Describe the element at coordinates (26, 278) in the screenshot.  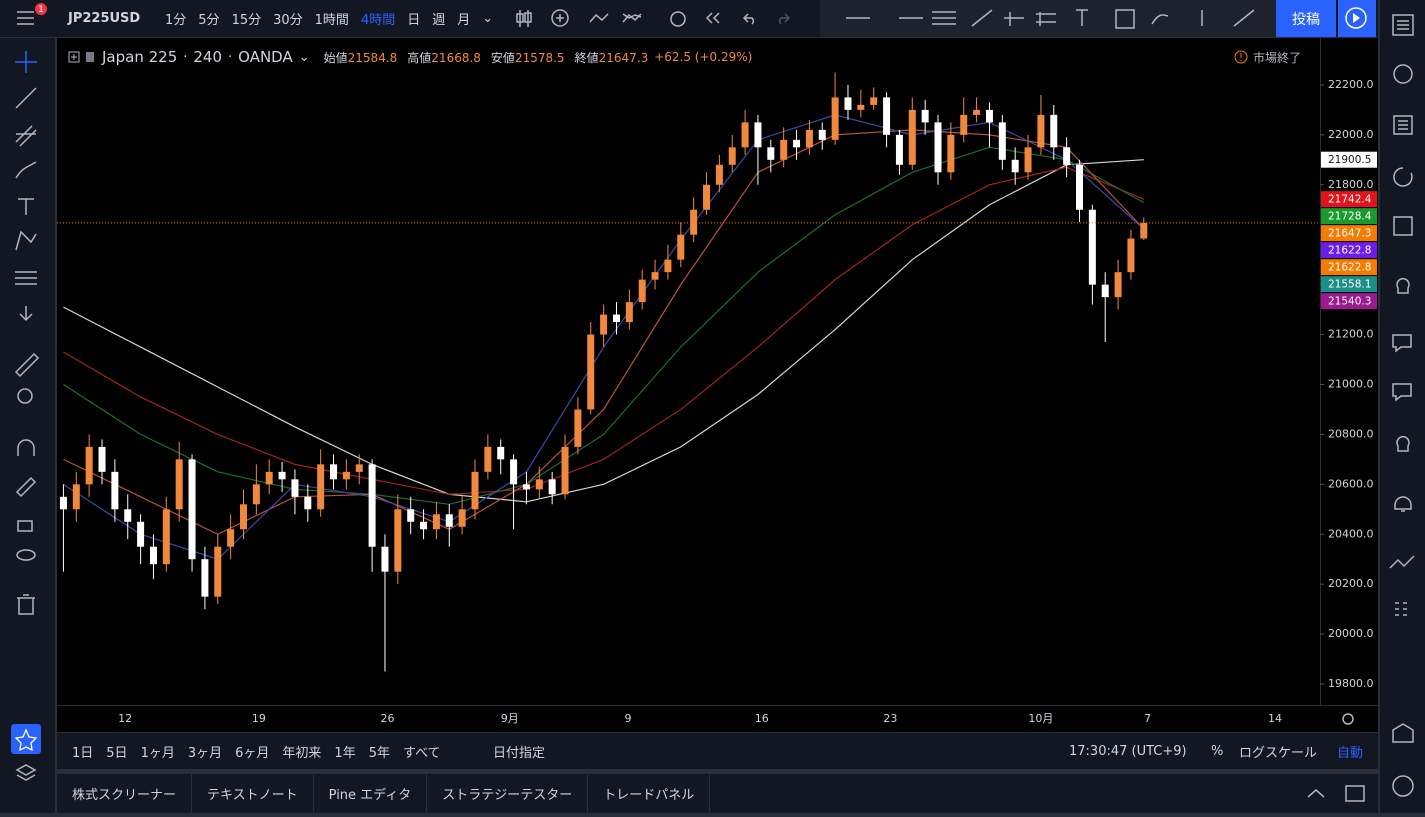
I see `prediction-tool` at that location.